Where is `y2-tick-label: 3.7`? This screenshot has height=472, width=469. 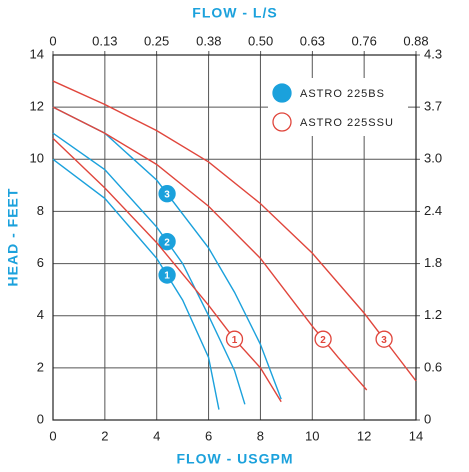 y2-tick-label: 3.7 is located at coordinates (433, 106).